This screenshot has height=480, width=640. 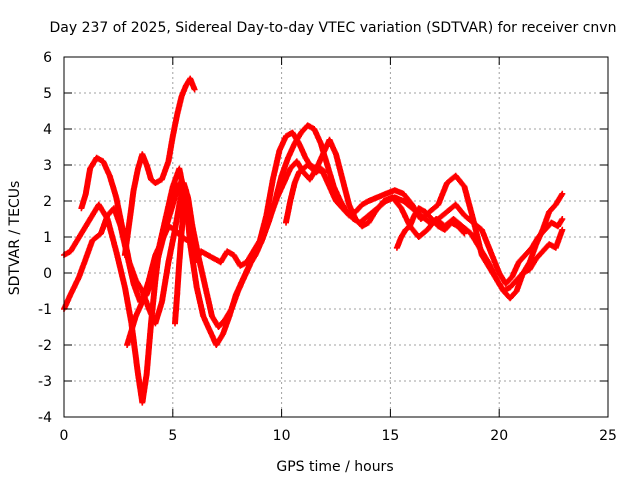 I want to click on x-tick-label: 0, so click(x=64, y=436).